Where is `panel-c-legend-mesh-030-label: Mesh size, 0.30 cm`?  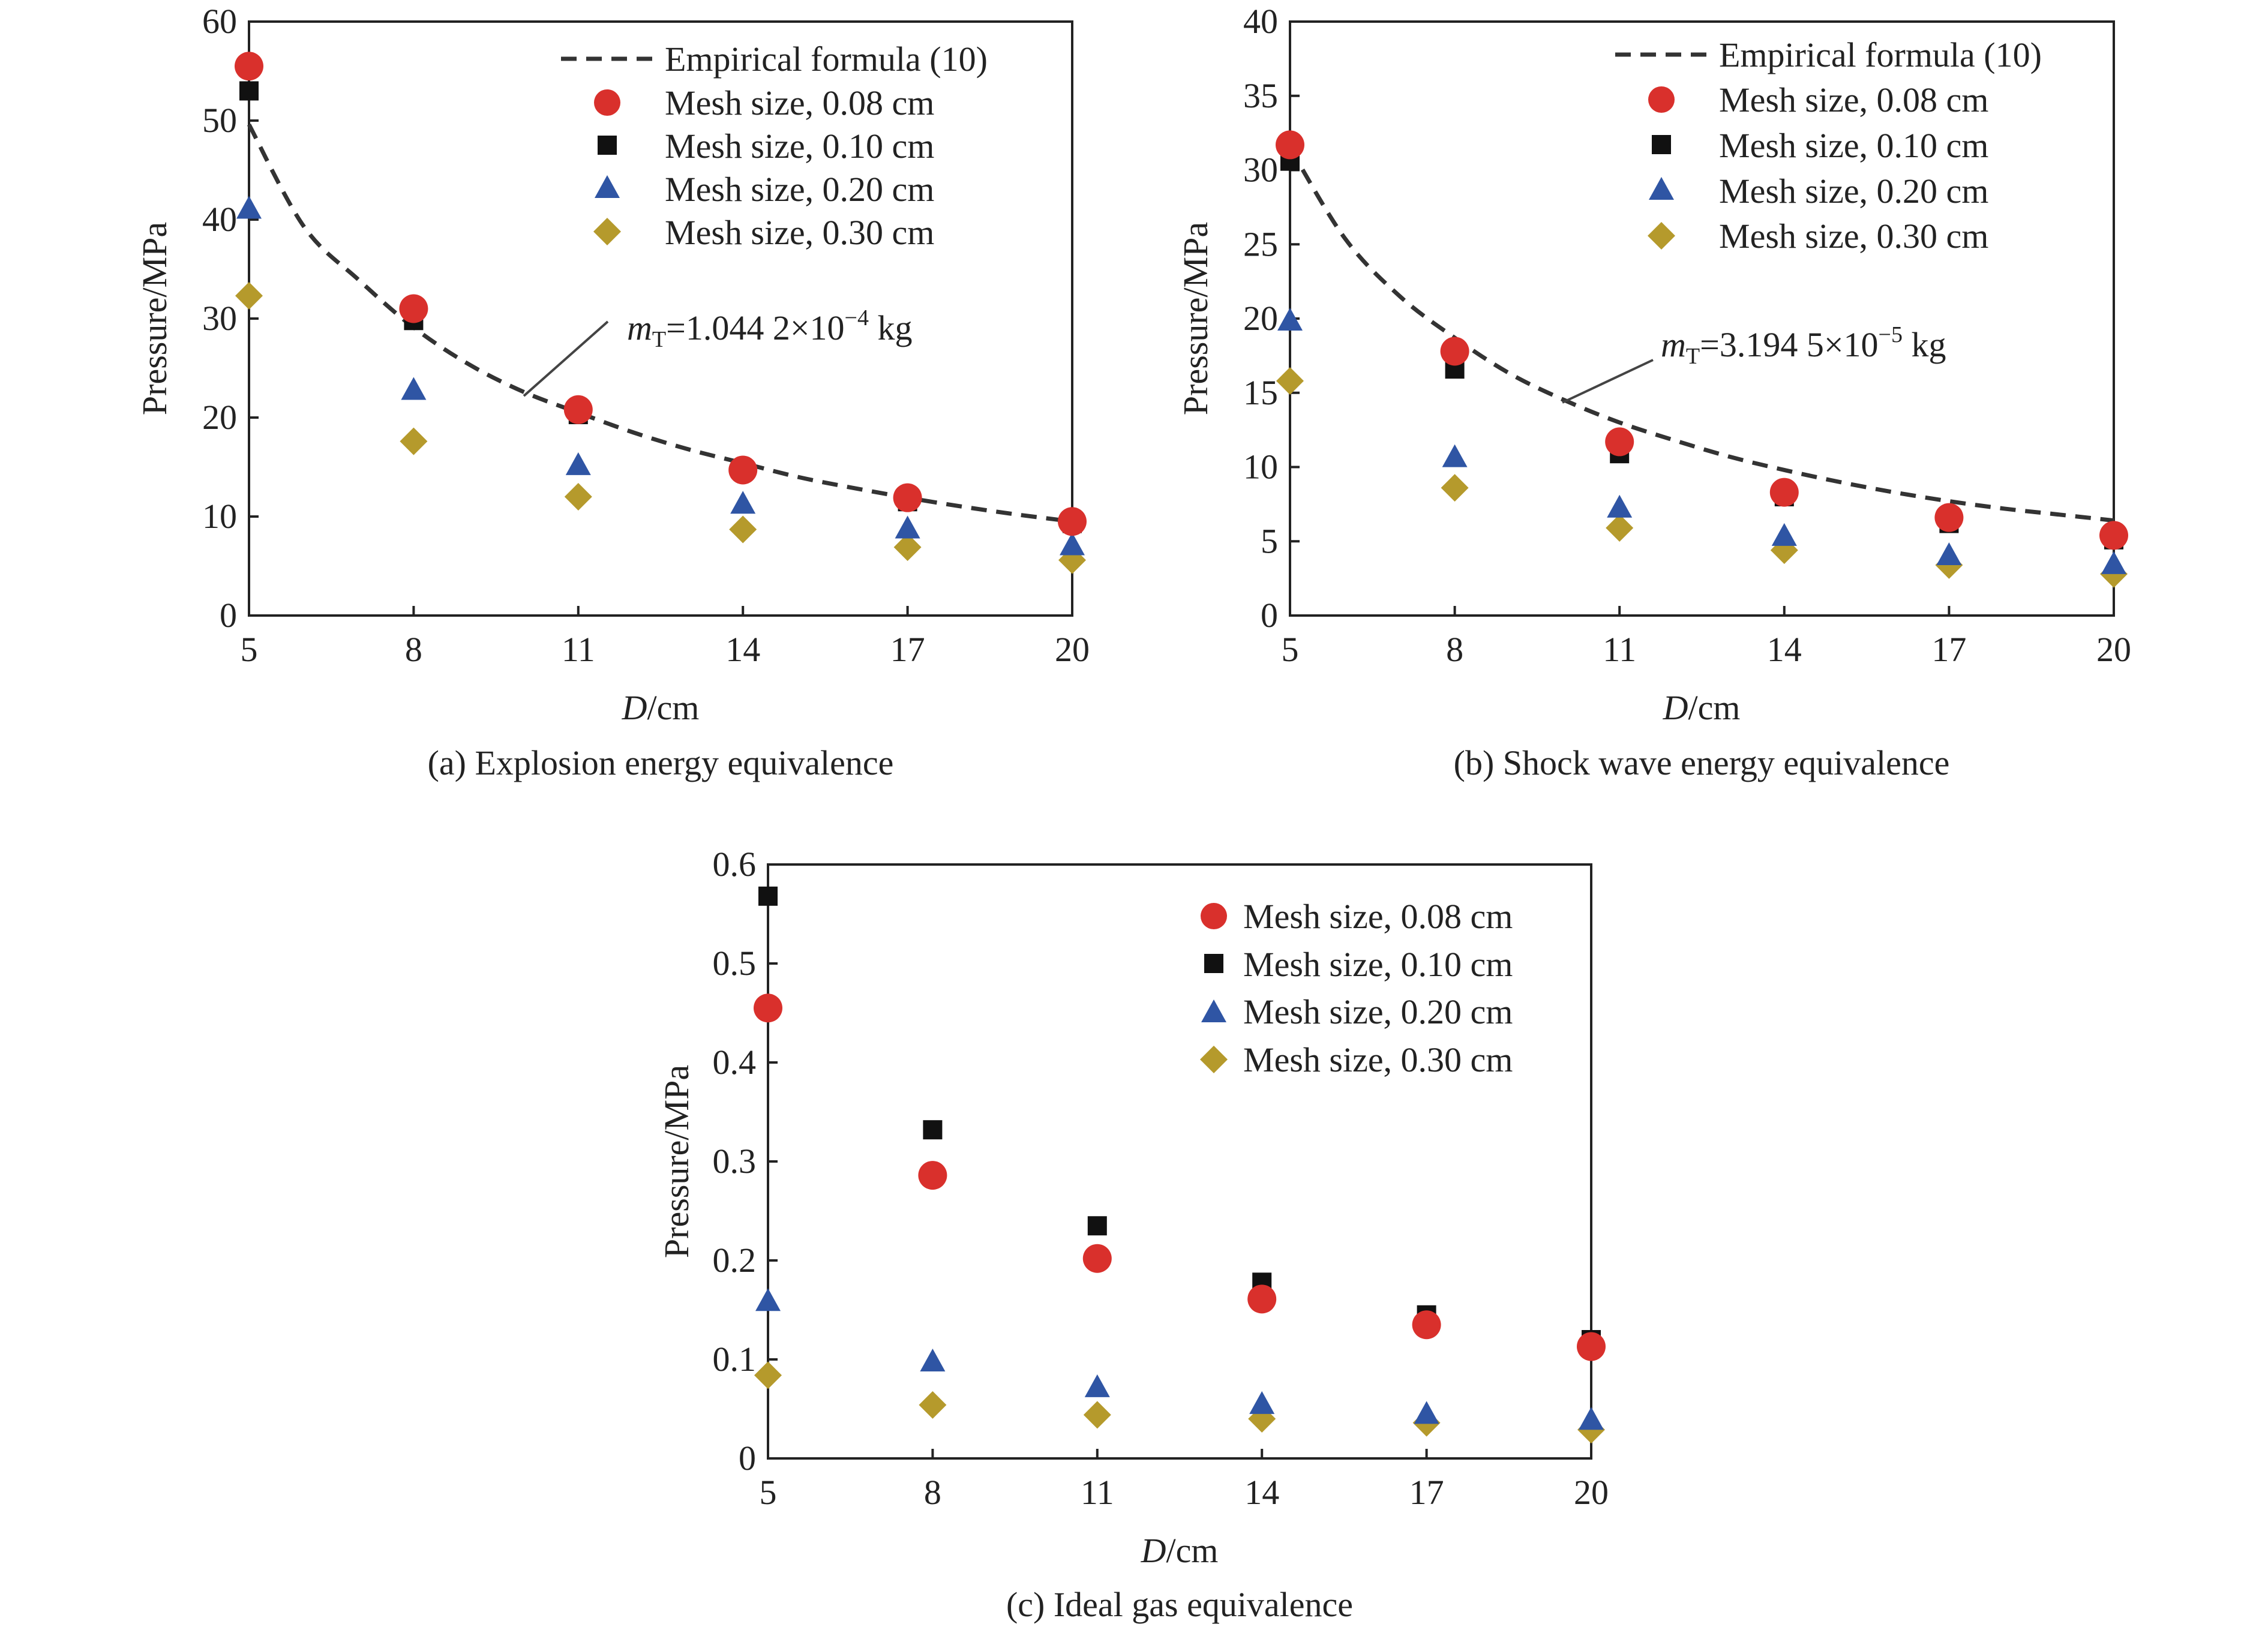
panel-c-legend-mesh-030-label: Mesh size, 0.30 cm is located at coordinates (1378, 1059).